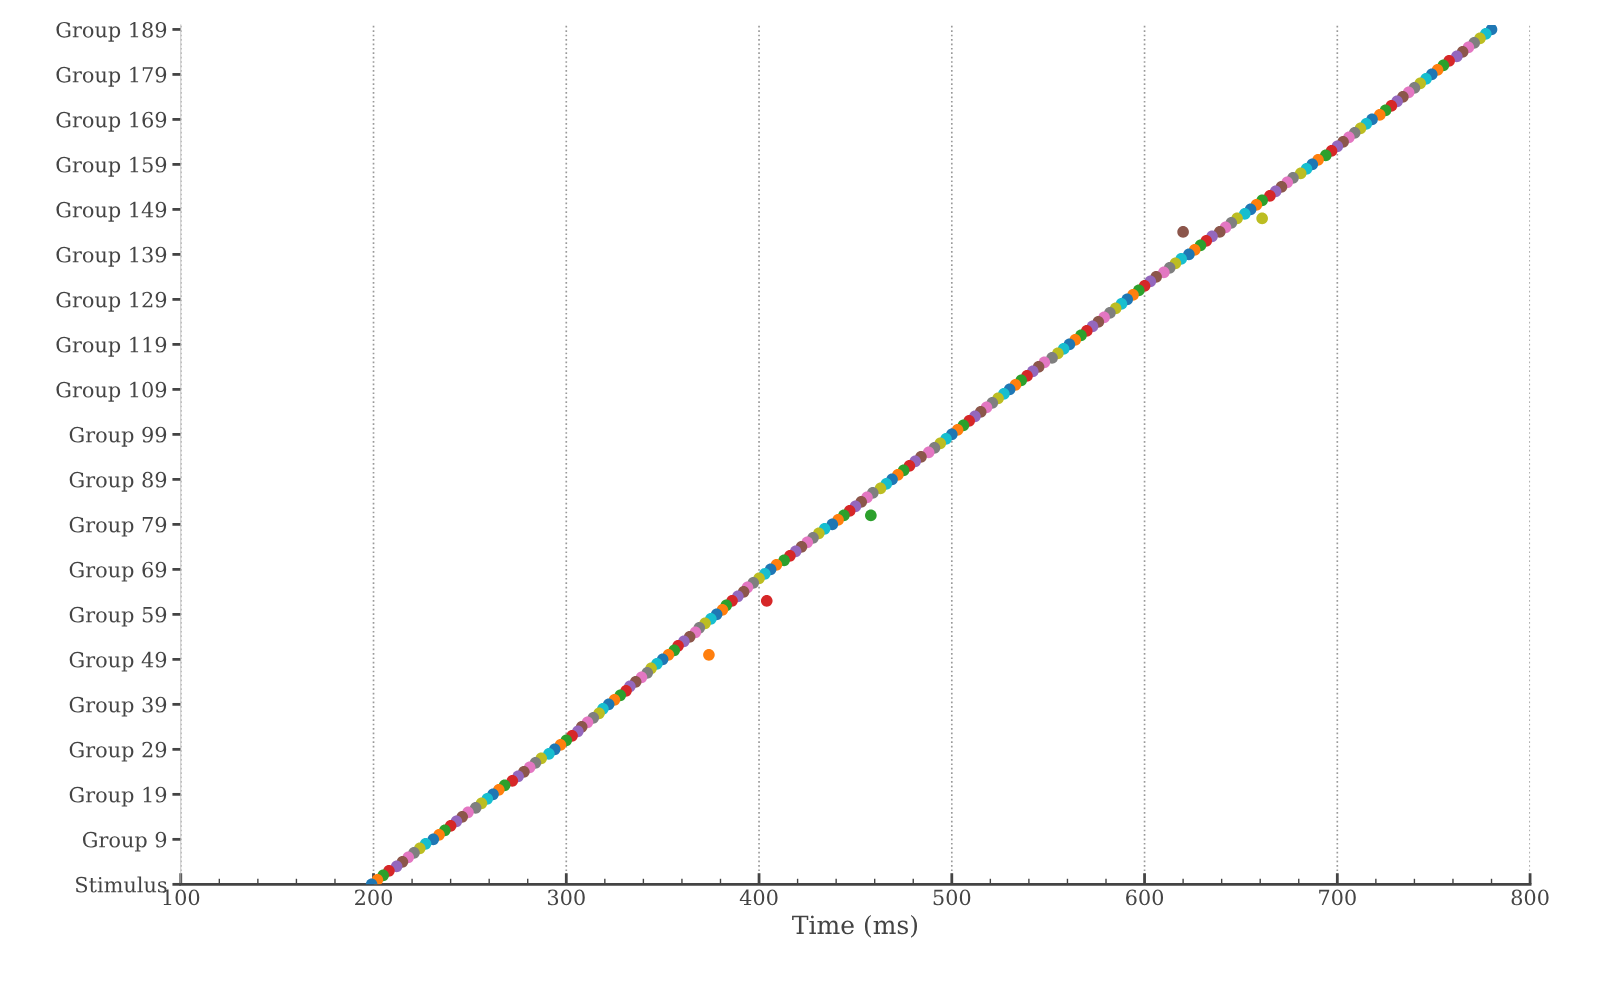 The width and height of the screenshot is (1614, 997). What do you see at coordinates (118, 436) in the screenshot?
I see `y-tick-label: Group 99` at bounding box center [118, 436].